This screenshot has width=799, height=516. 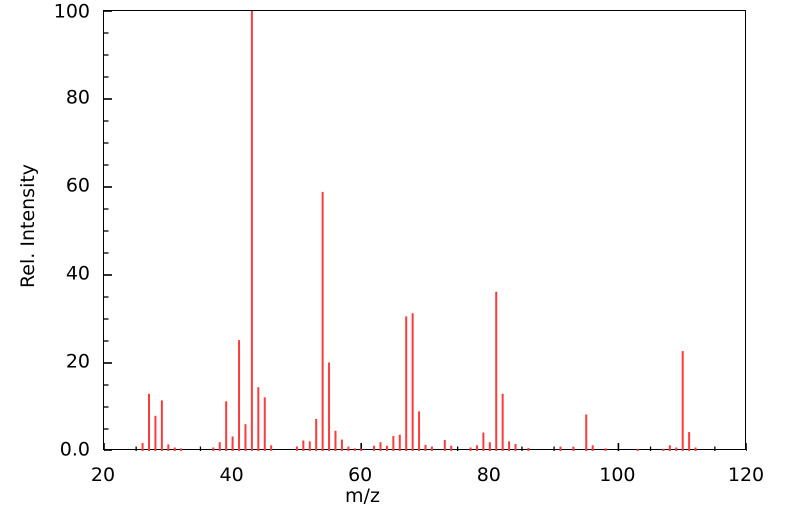 What do you see at coordinates (77, 185) in the screenshot?
I see `ytick-label-60: 60` at bounding box center [77, 185].